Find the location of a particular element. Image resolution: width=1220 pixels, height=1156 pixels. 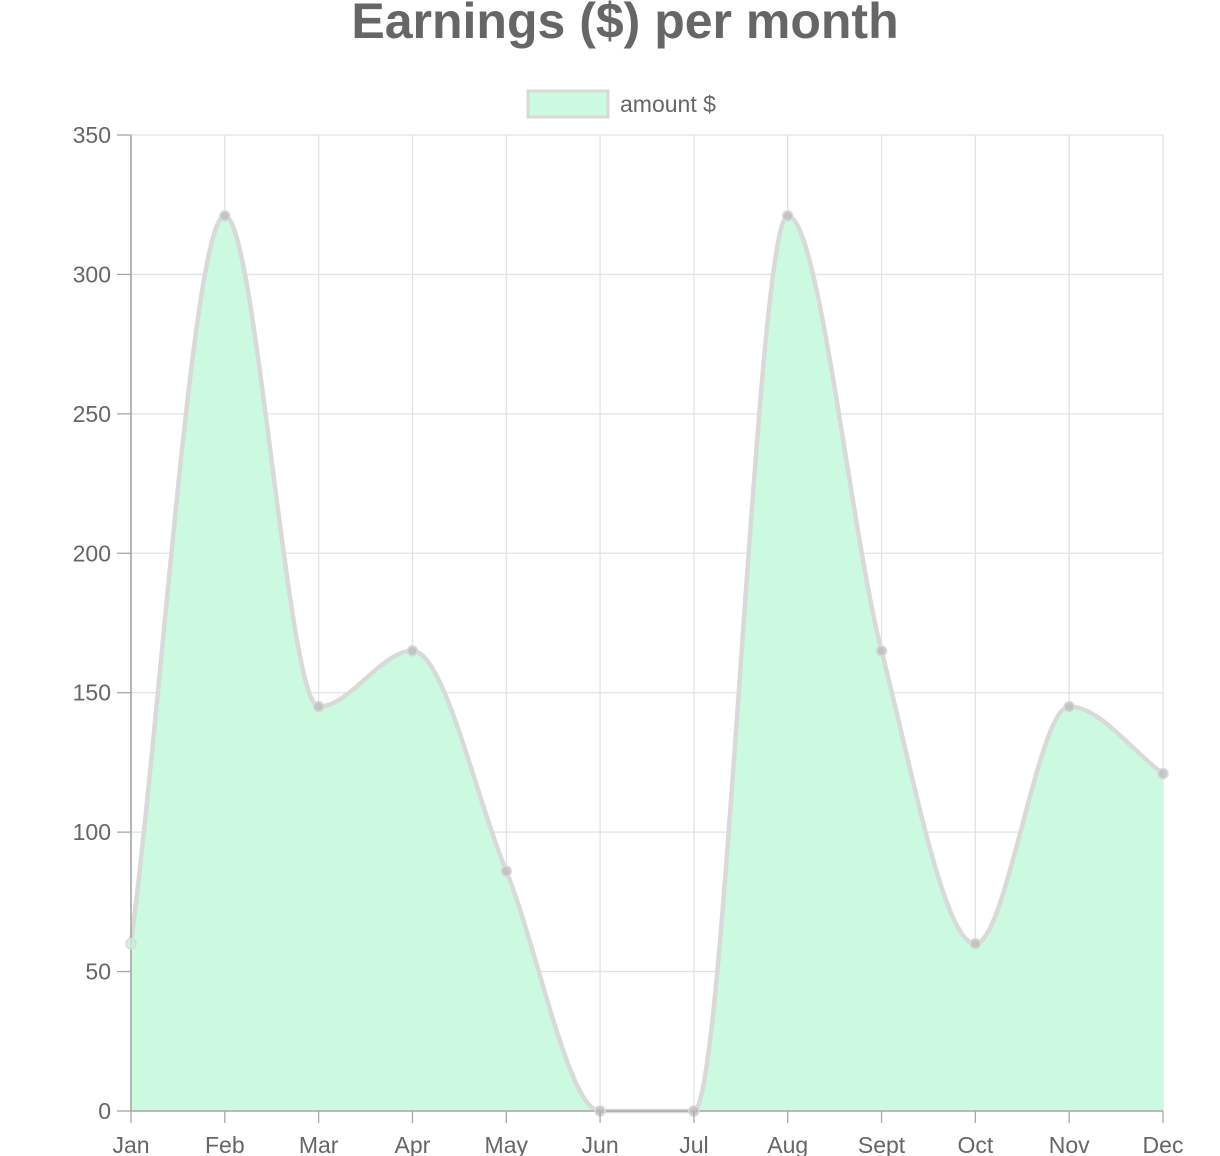

x-tick-label: Jun is located at coordinates (600, 1144).